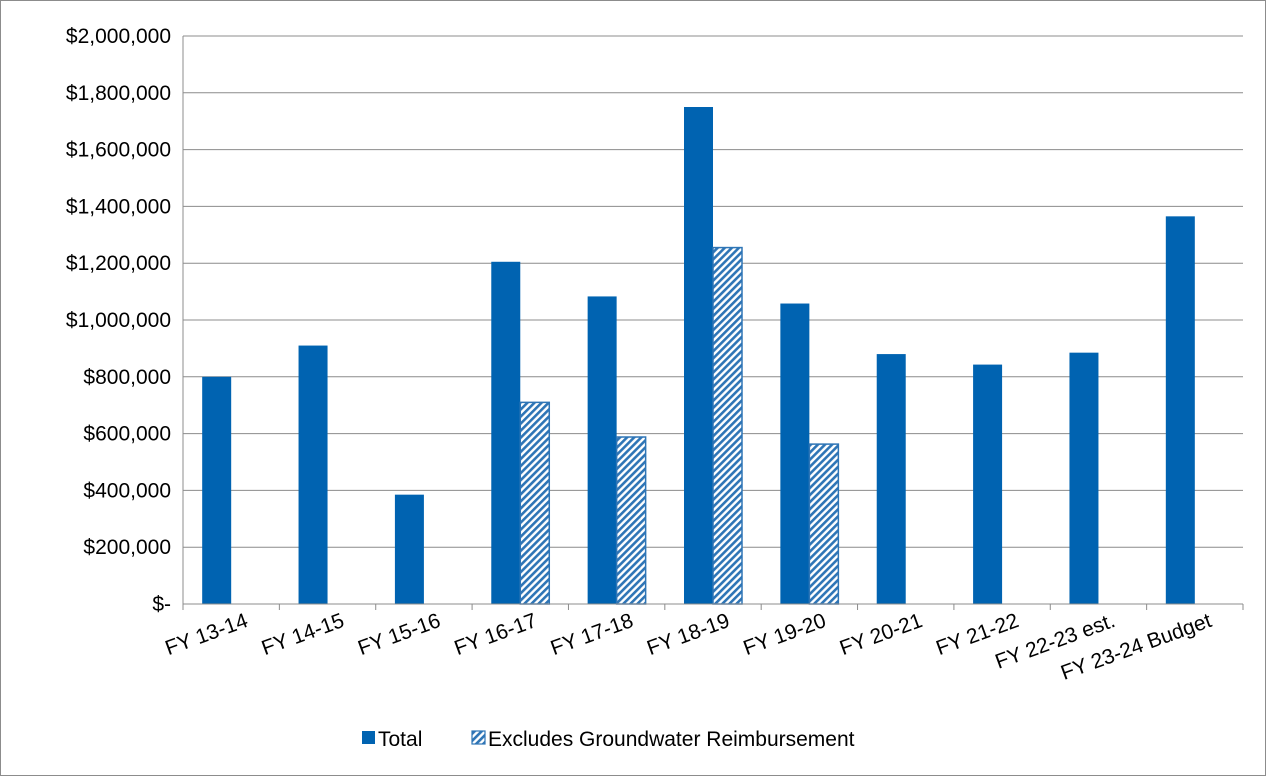 The width and height of the screenshot is (1266, 780). Describe the element at coordinates (127, 490) in the screenshot. I see `y-tick-label: $400,000` at that location.